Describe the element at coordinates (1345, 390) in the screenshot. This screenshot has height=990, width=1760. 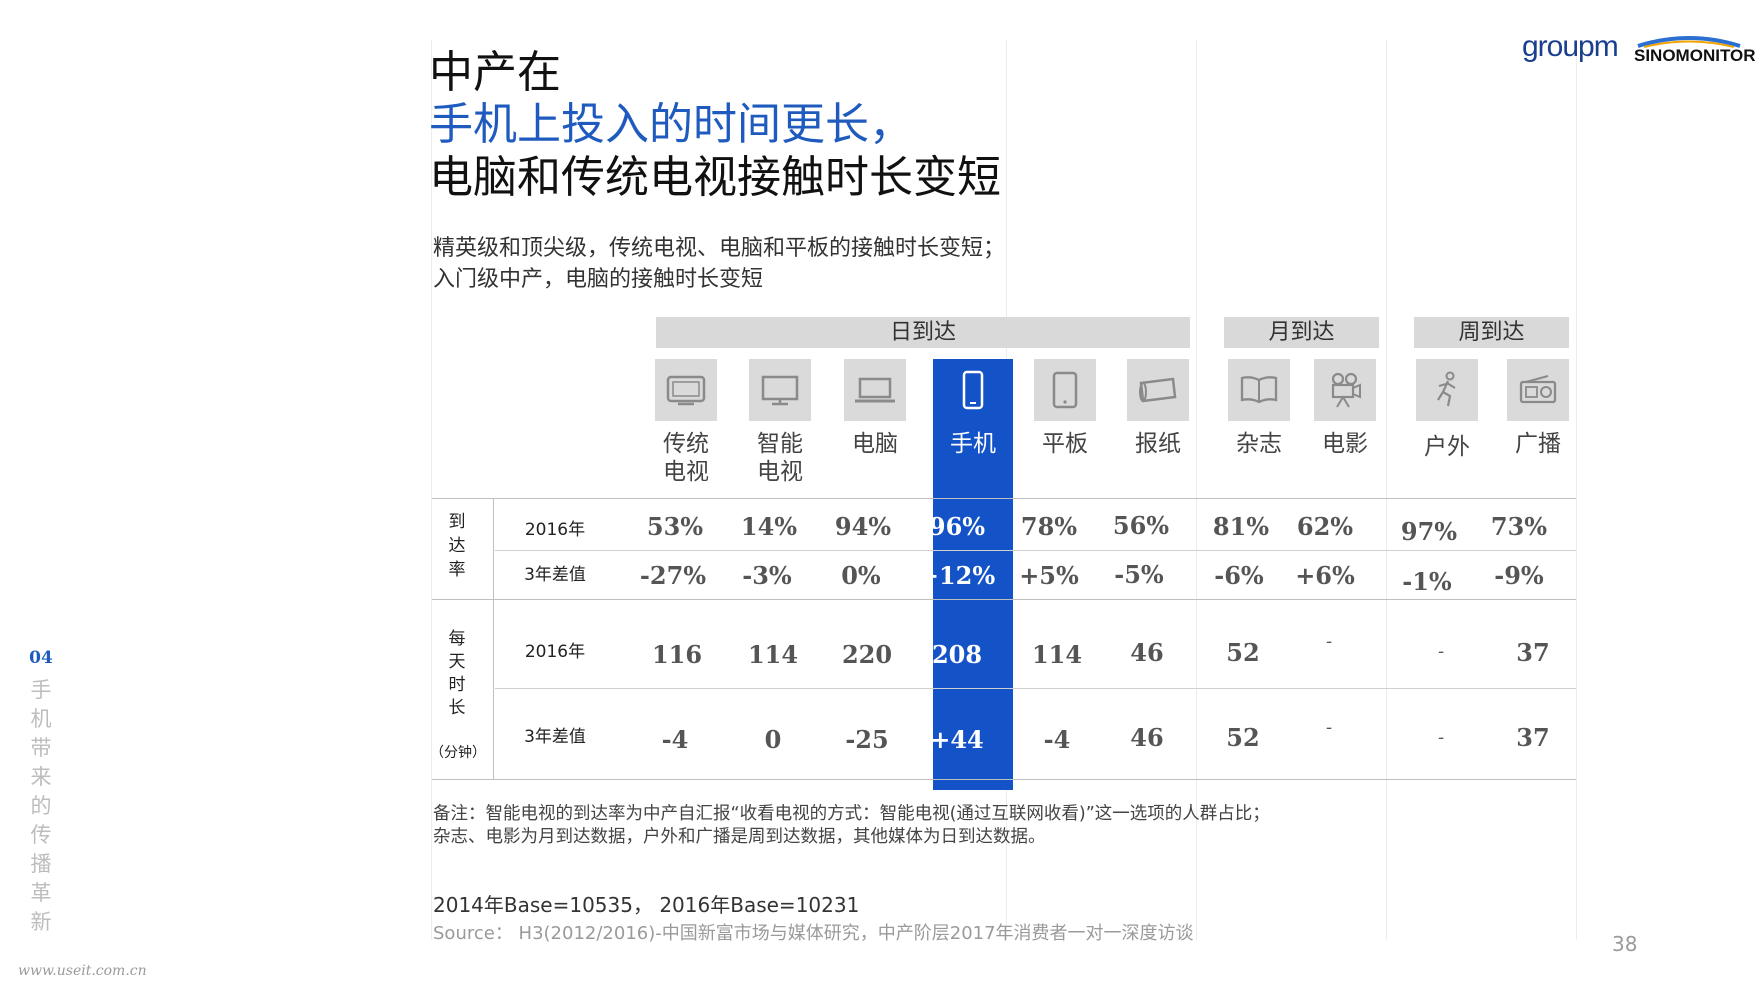
I see `film-camera-icon` at that location.